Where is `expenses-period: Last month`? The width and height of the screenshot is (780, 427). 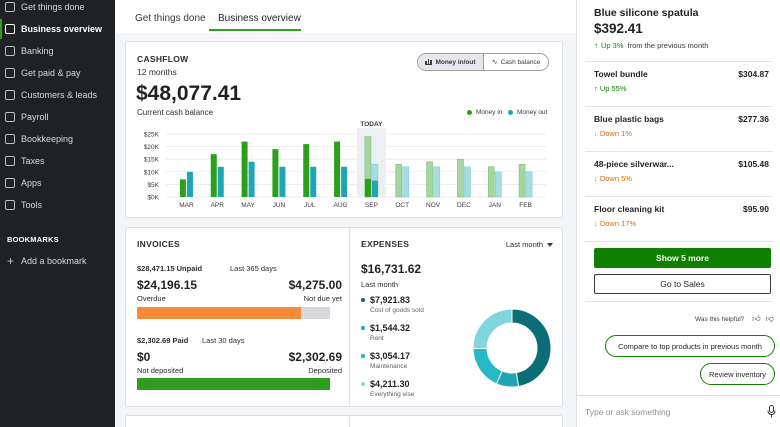
expenses-period: Last month is located at coordinates (380, 284).